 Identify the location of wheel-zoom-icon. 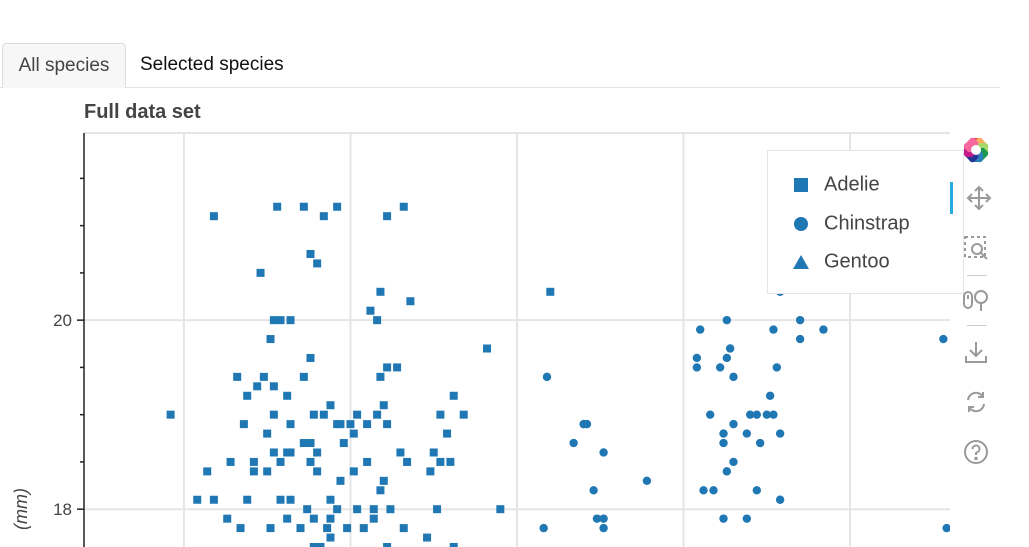
(975, 300).